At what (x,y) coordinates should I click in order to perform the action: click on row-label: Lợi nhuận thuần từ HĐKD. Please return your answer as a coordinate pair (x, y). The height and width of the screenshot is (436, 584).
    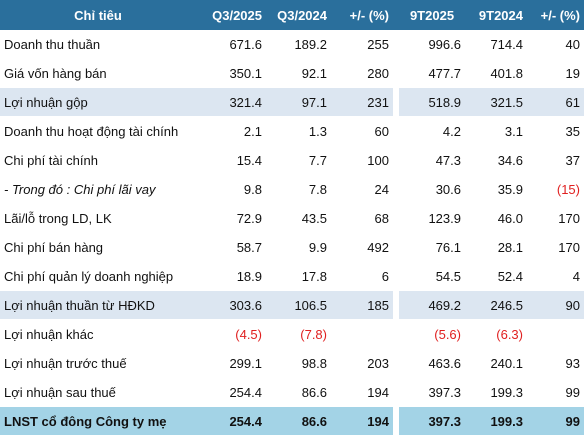
    Looking at the image, I should click on (98, 305).